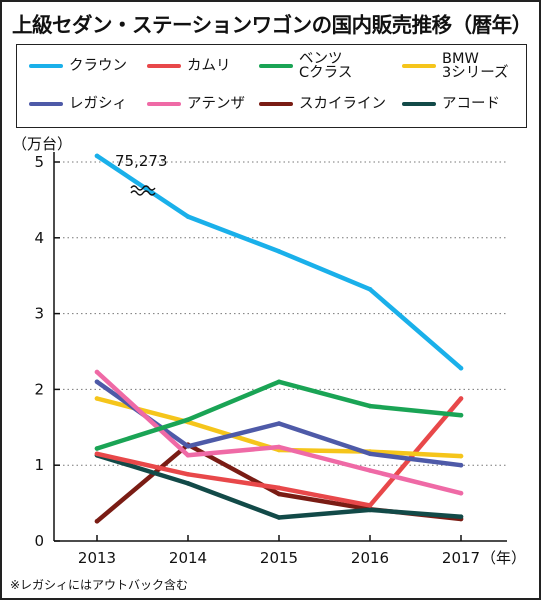 This screenshot has height=600, width=541. I want to click on legend-label: カムリ, so click(209, 66).